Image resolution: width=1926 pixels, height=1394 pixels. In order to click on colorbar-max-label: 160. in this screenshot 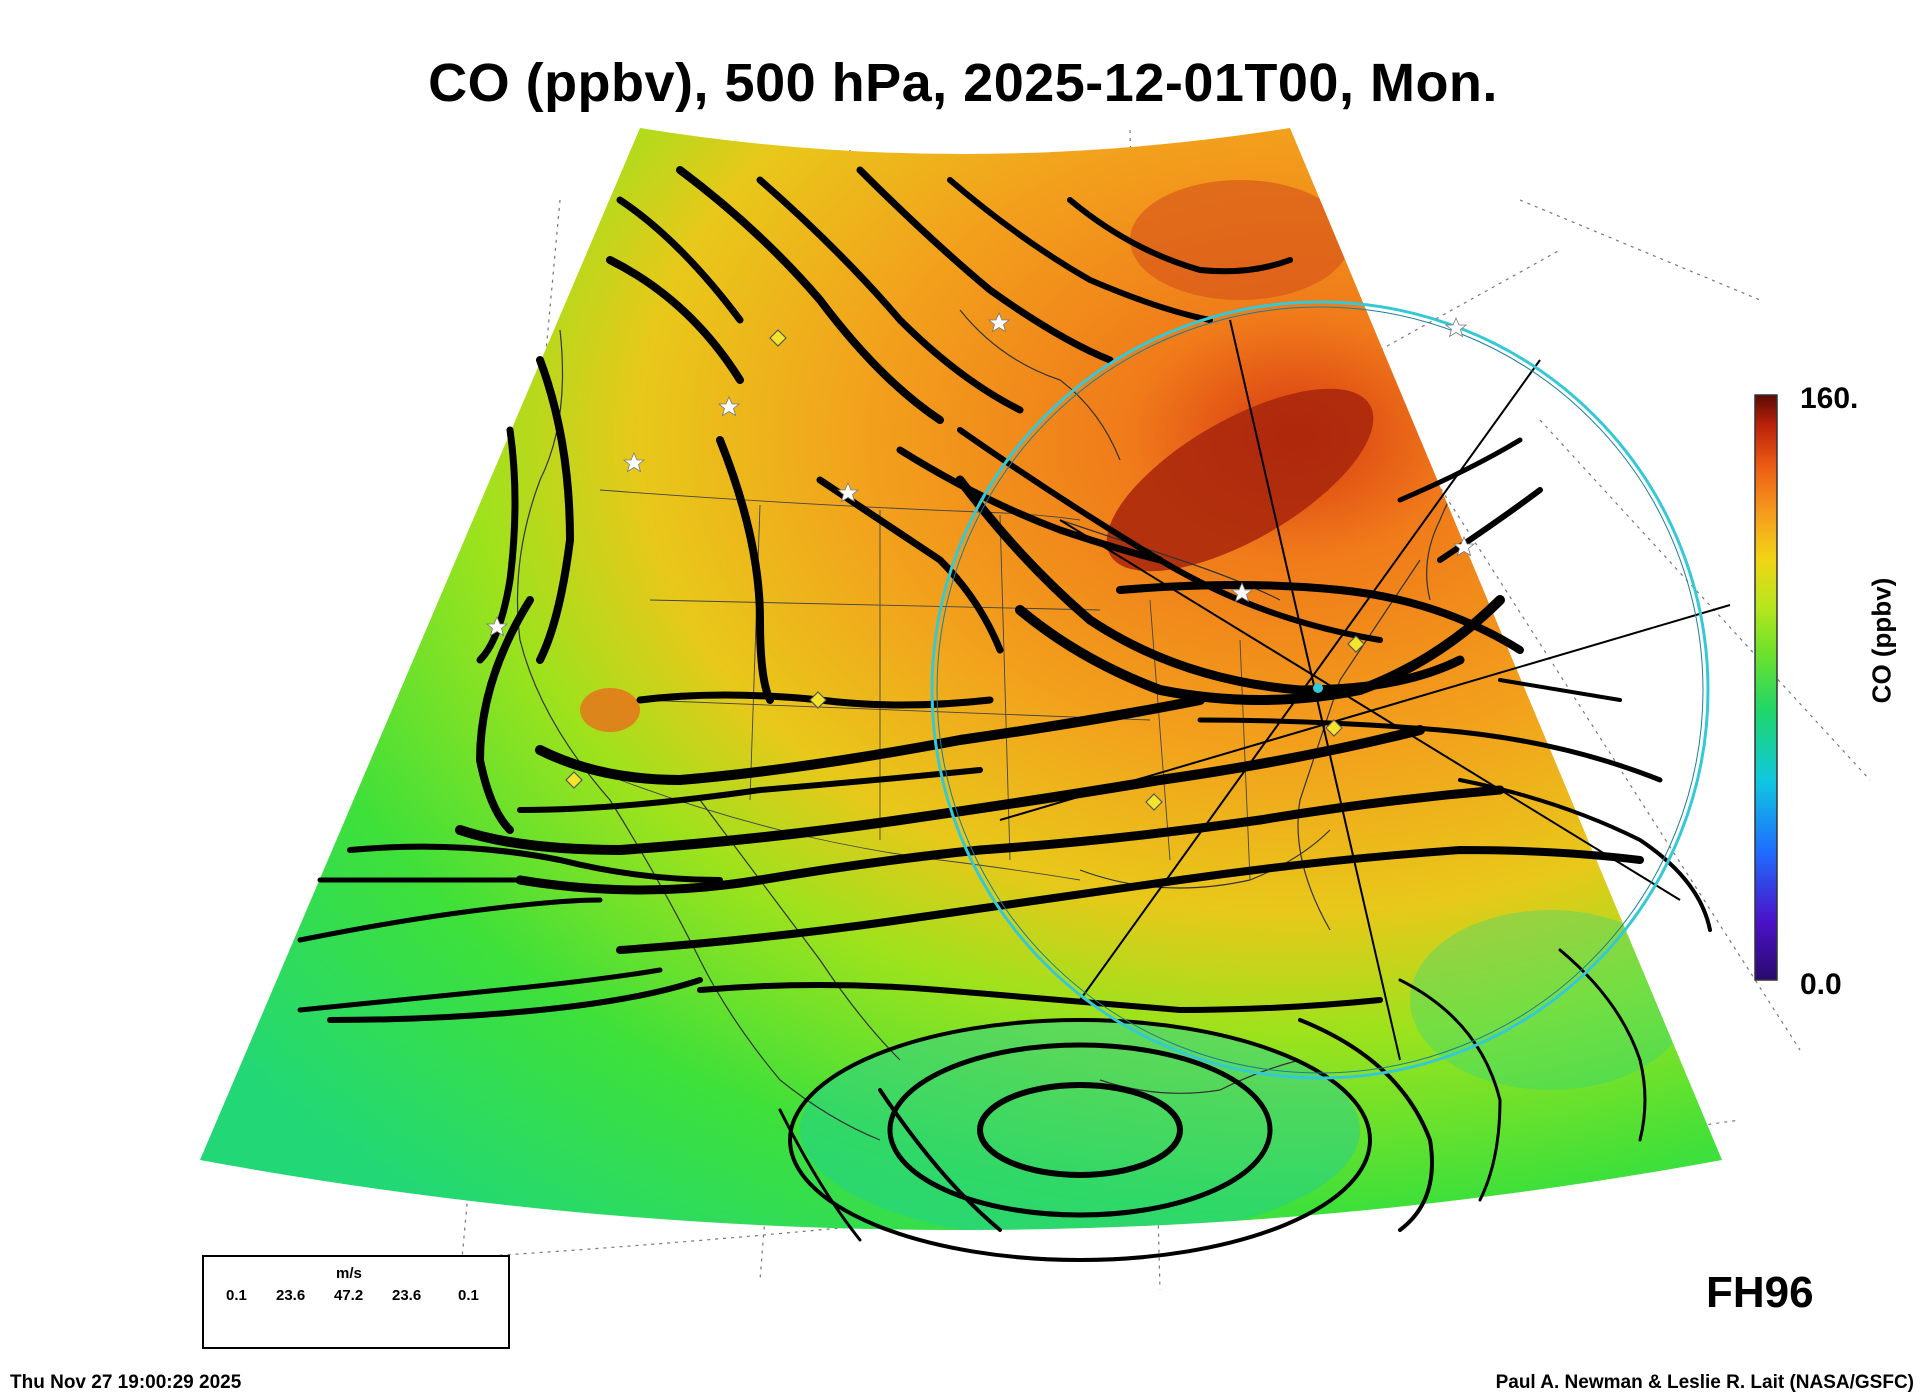, I will do `click(1829, 398)`.